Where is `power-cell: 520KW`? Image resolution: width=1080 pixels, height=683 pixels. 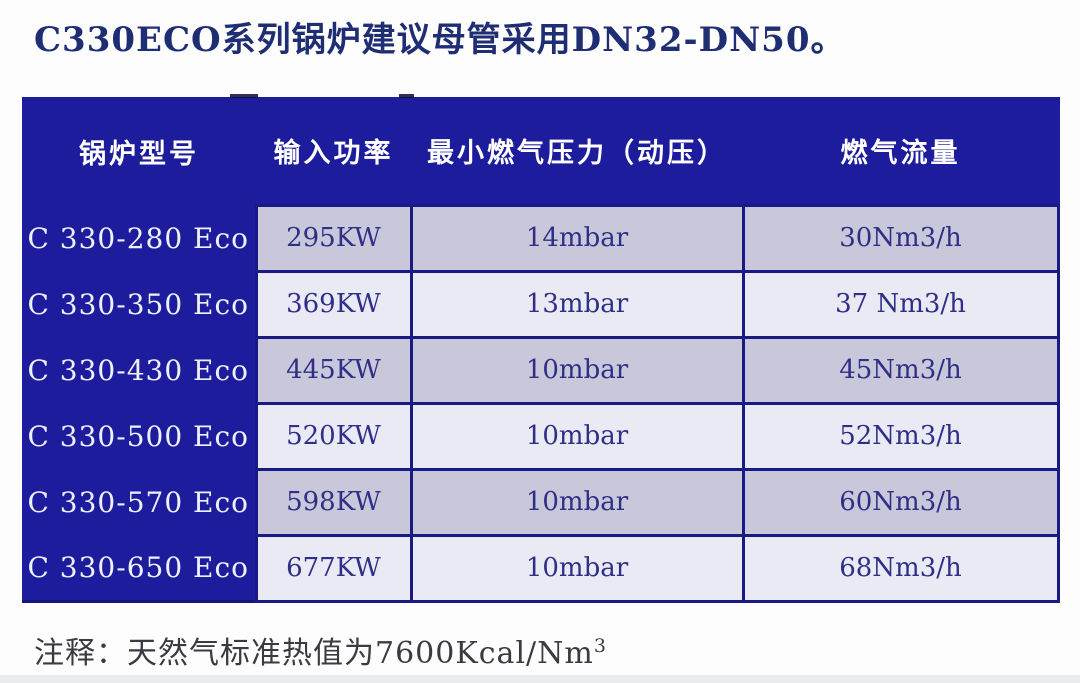 power-cell: 520KW is located at coordinates (333, 436).